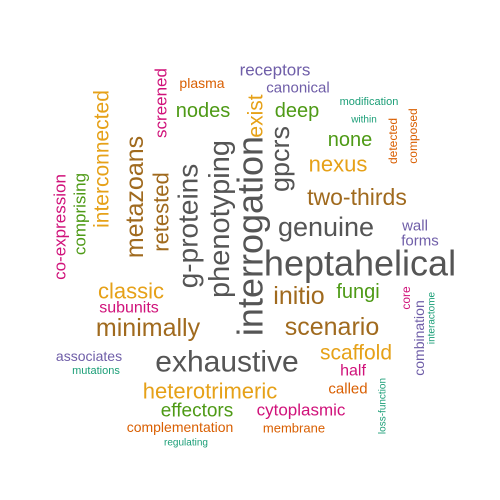 This screenshot has height=500, width=500. I want to click on word-canonical: canonical, so click(297, 88).